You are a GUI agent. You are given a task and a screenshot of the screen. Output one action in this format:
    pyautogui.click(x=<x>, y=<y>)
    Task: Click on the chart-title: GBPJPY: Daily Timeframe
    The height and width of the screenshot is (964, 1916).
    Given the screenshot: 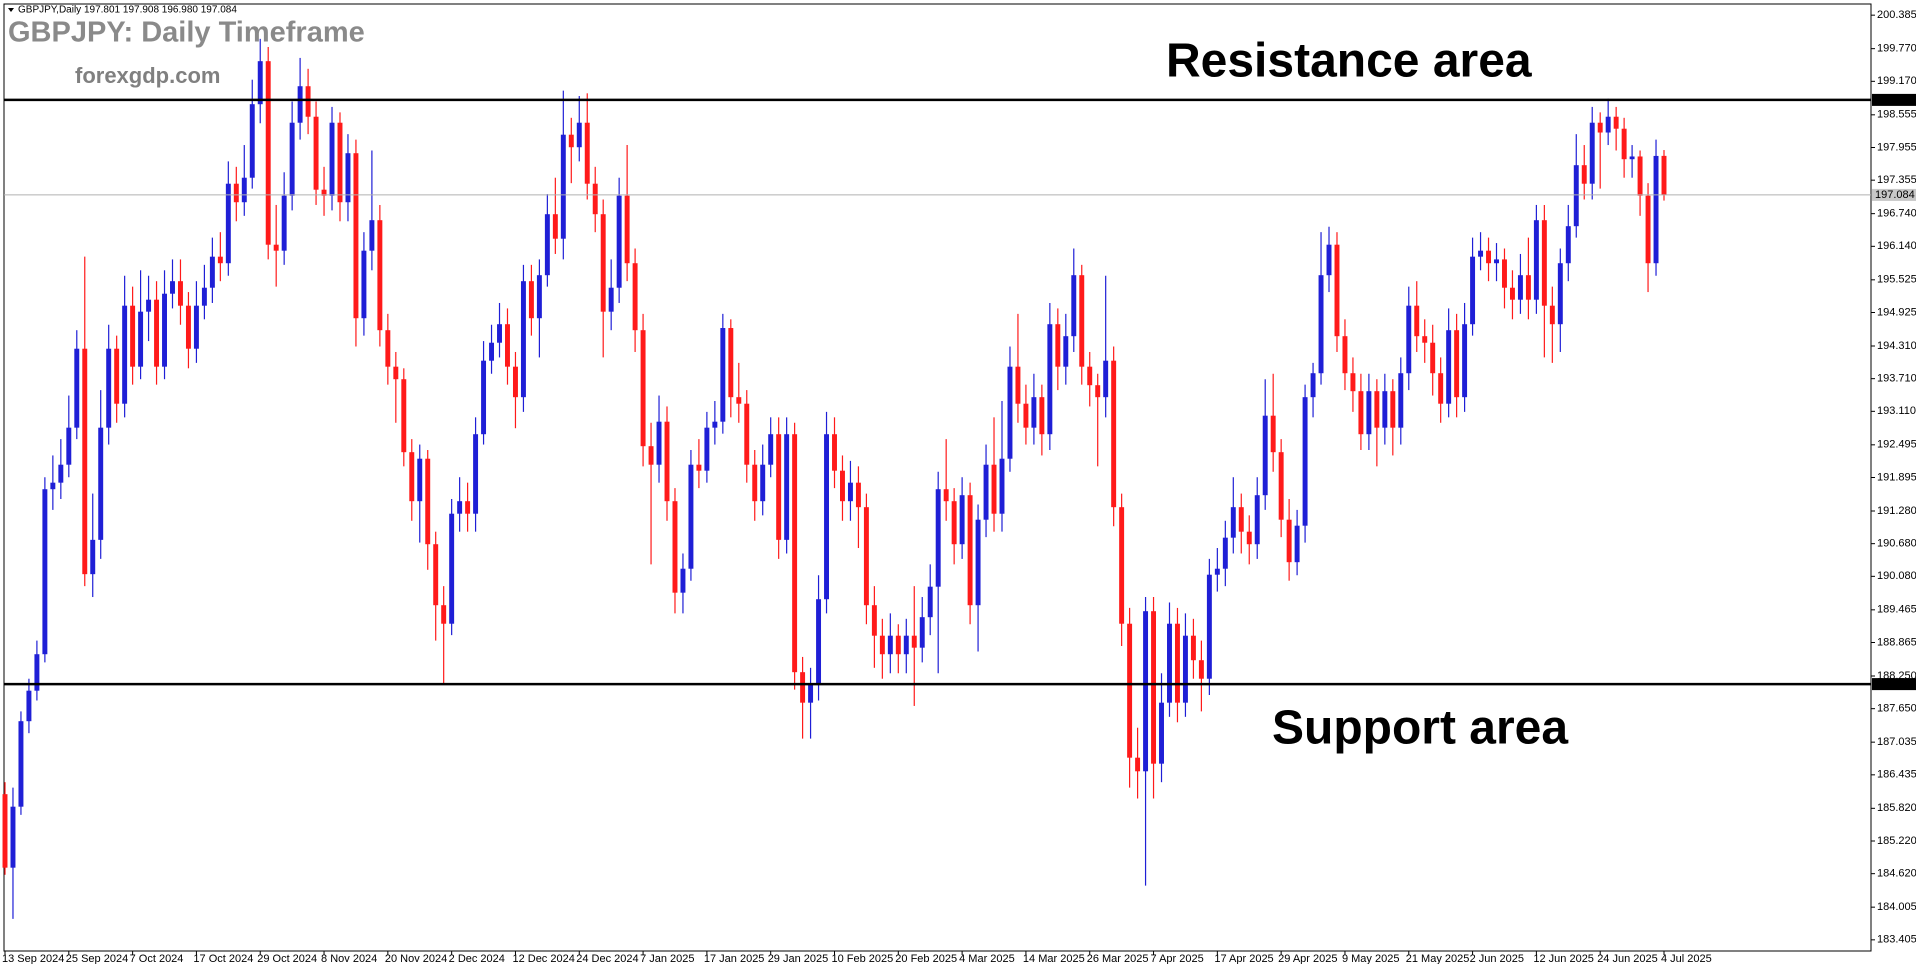 What is the action you would take?
    pyautogui.click(x=186, y=33)
    